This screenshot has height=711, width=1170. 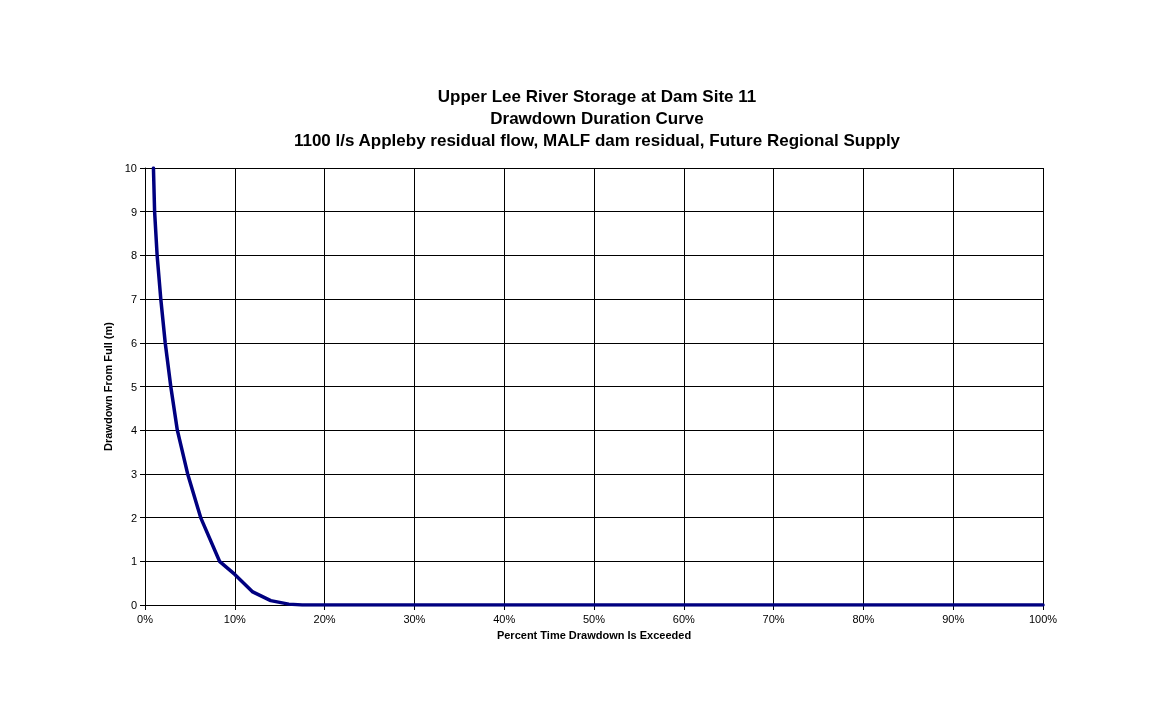 I want to click on y-tick-label: 2, so click(x=133, y=517).